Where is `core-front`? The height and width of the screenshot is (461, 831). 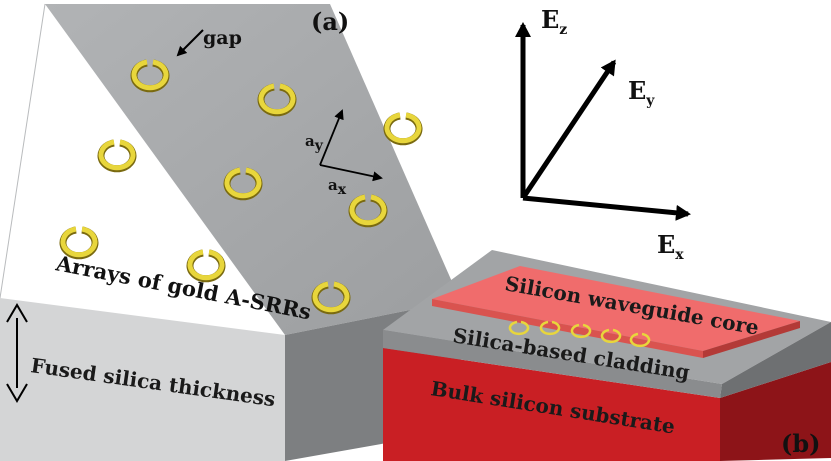 core-front is located at coordinates (567, 328).